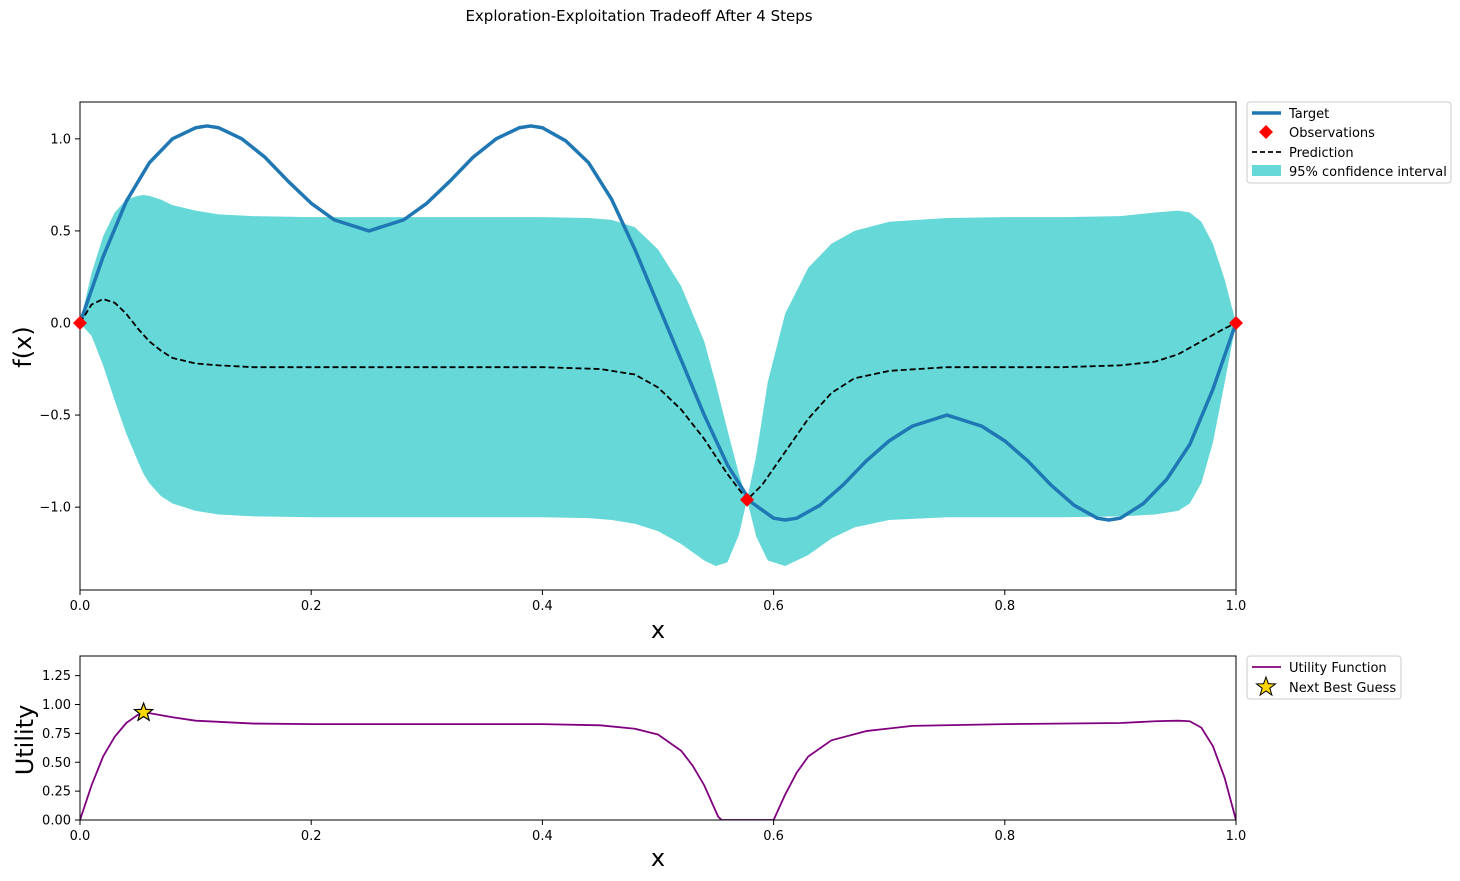 The height and width of the screenshot is (881, 1460). What do you see at coordinates (658, 858) in the screenshot?
I see `utility-x-axis-label: x` at bounding box center [658, 858].